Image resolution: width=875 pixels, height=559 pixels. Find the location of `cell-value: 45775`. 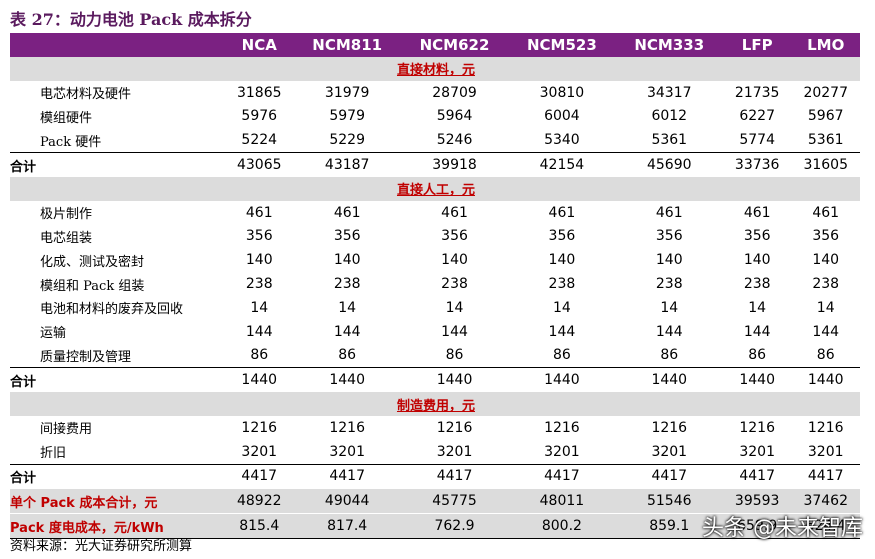

cell-value: 45775 is located at coordinates (454, 501).